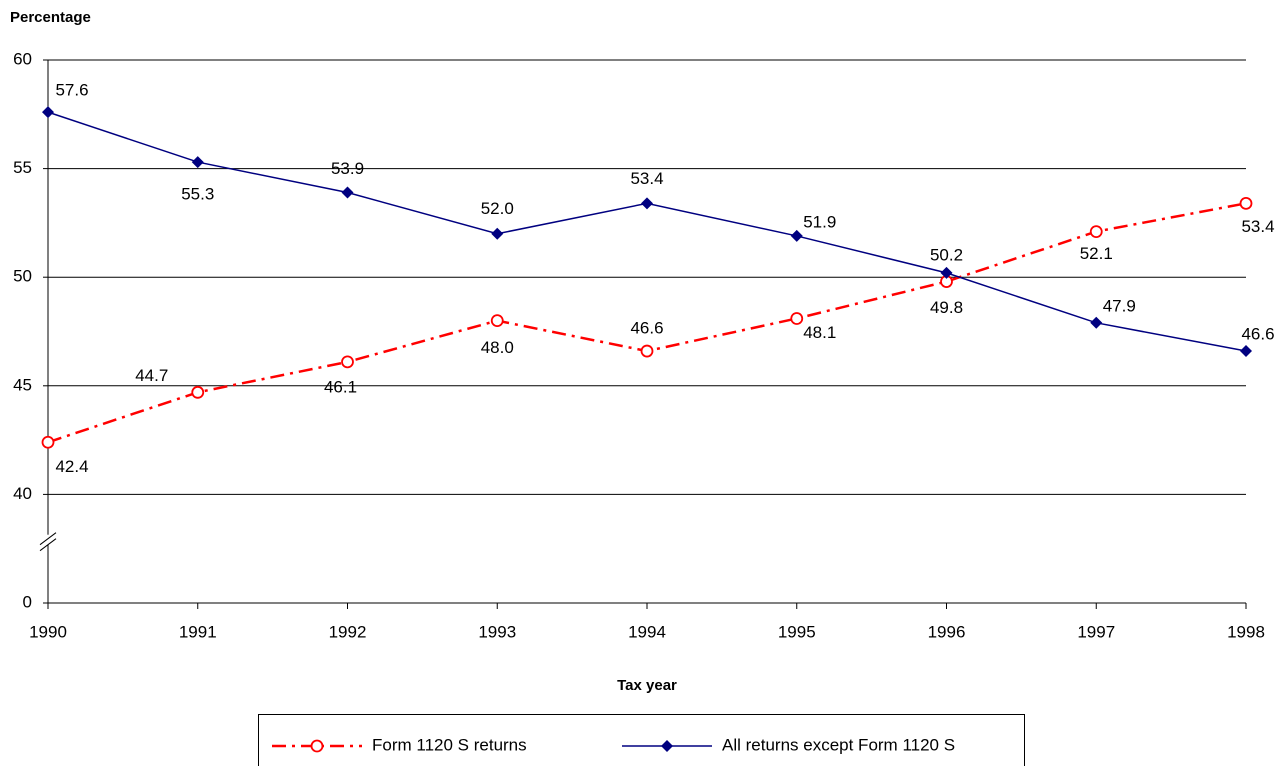 This screenshot has width=1283, height=766. What do you see at coordinates (22, 167) in the screenshot?
I see `y-tick-label: 55` at bounding box center [22, 167].